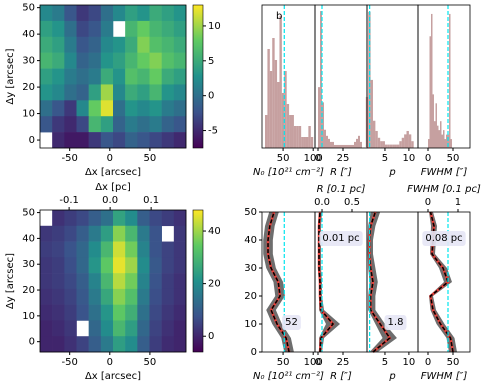 Image resolution: width=490 pixels, height=390 pixels. What do you see at coordinates (113, 172) in the screenshot?
I see `x-axis-label: Δx [arcsec]` at bounding box center [113, 172].